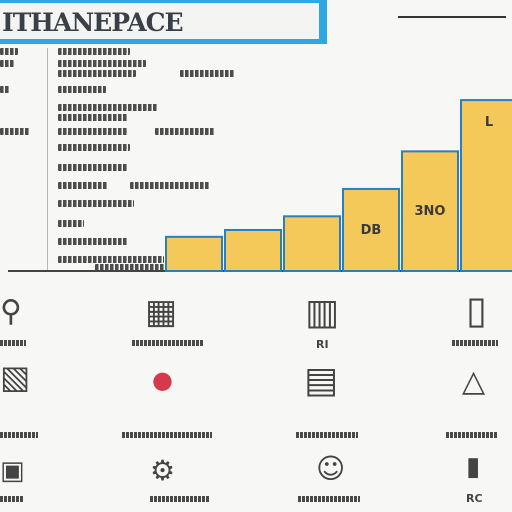 Image resolution: width=512 pixels, height=512 pixels. What do you see at coordinates (489, 122) in the screenshot?
I see `bar-label-5: L` at bounding box center [489, 122].